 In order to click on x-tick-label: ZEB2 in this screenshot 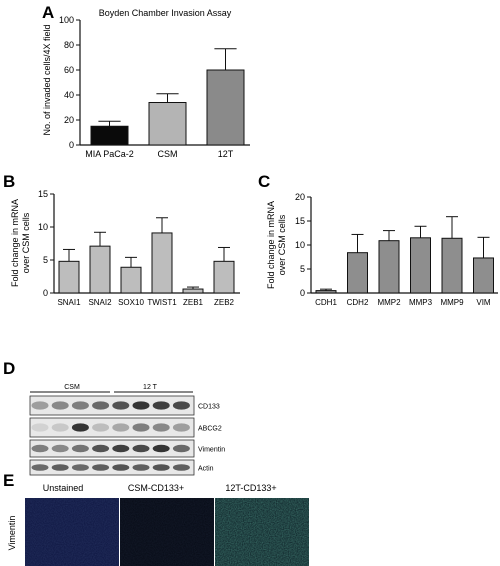, I will do `click(224, 302)`.